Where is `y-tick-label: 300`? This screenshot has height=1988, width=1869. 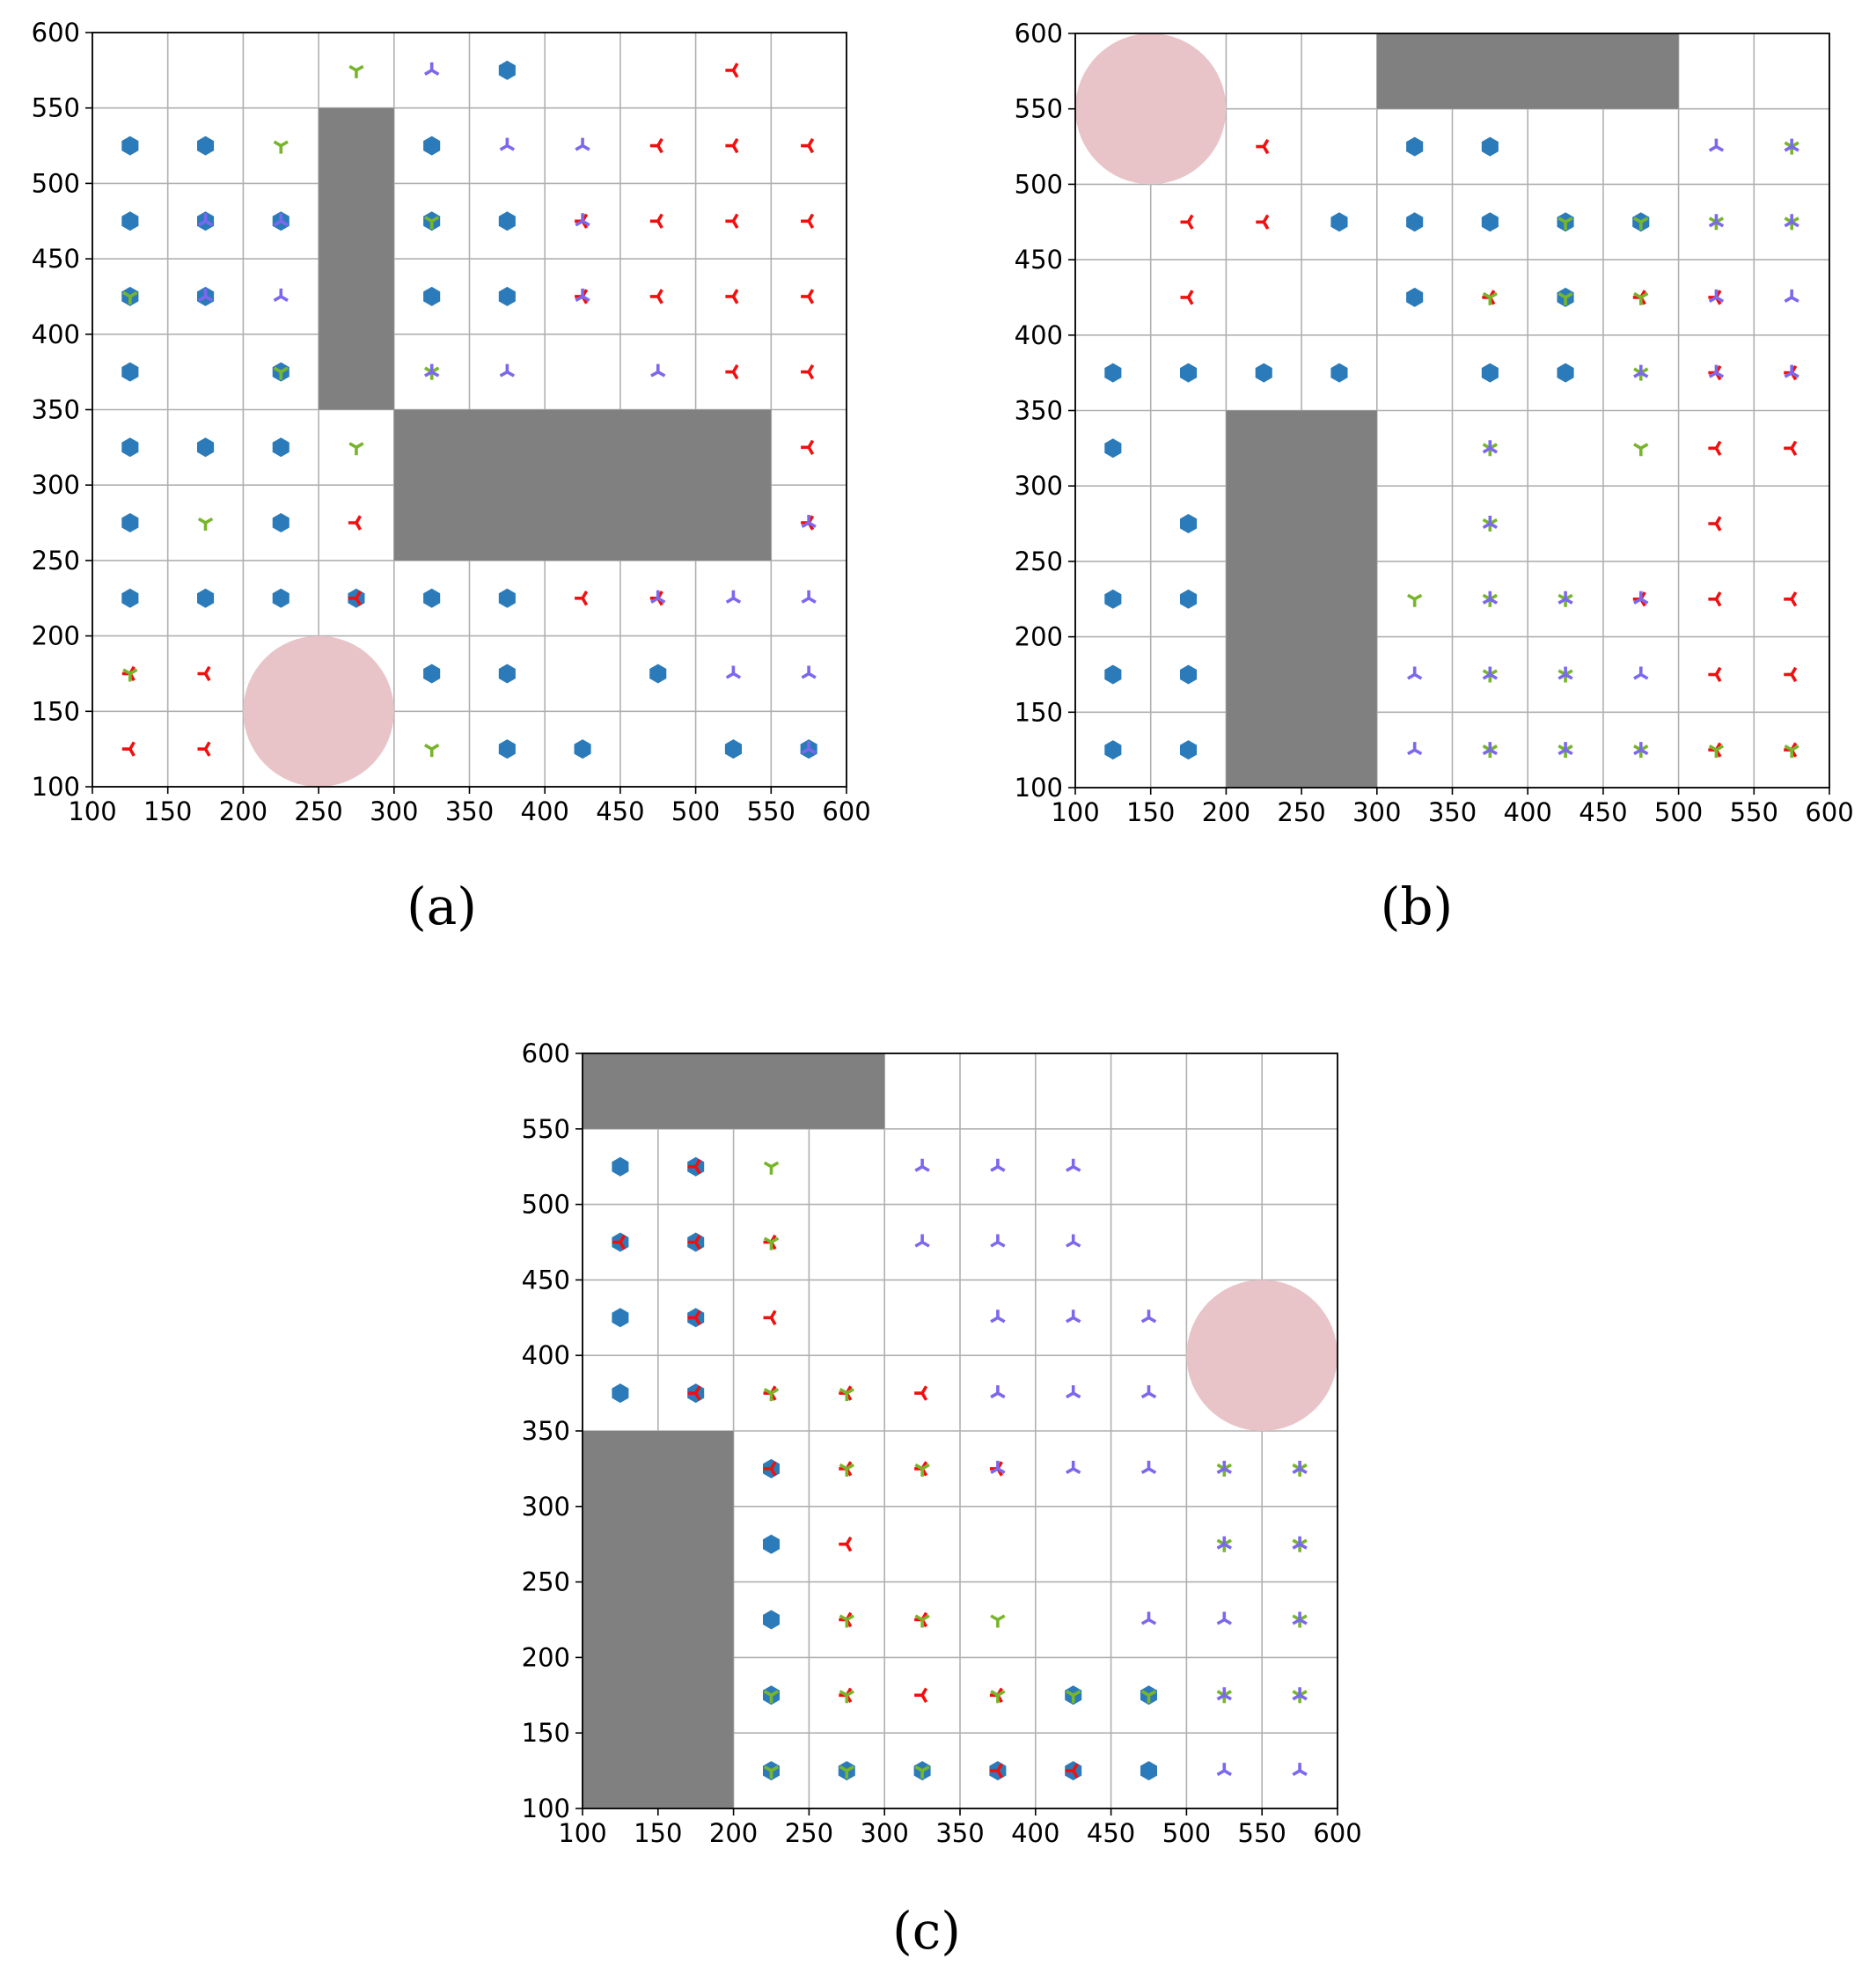 y-tick-label: 300 is located at coordinates (1039, 486).